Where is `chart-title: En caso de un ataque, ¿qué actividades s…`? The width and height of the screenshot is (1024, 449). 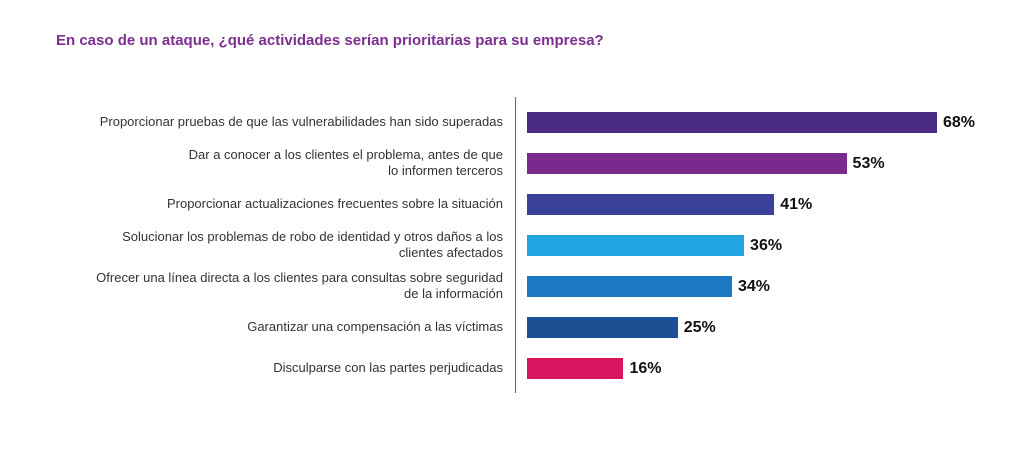
chart-title: En caso de un ataque, ¿qué actividades s… is located at coordinates (330, 40).